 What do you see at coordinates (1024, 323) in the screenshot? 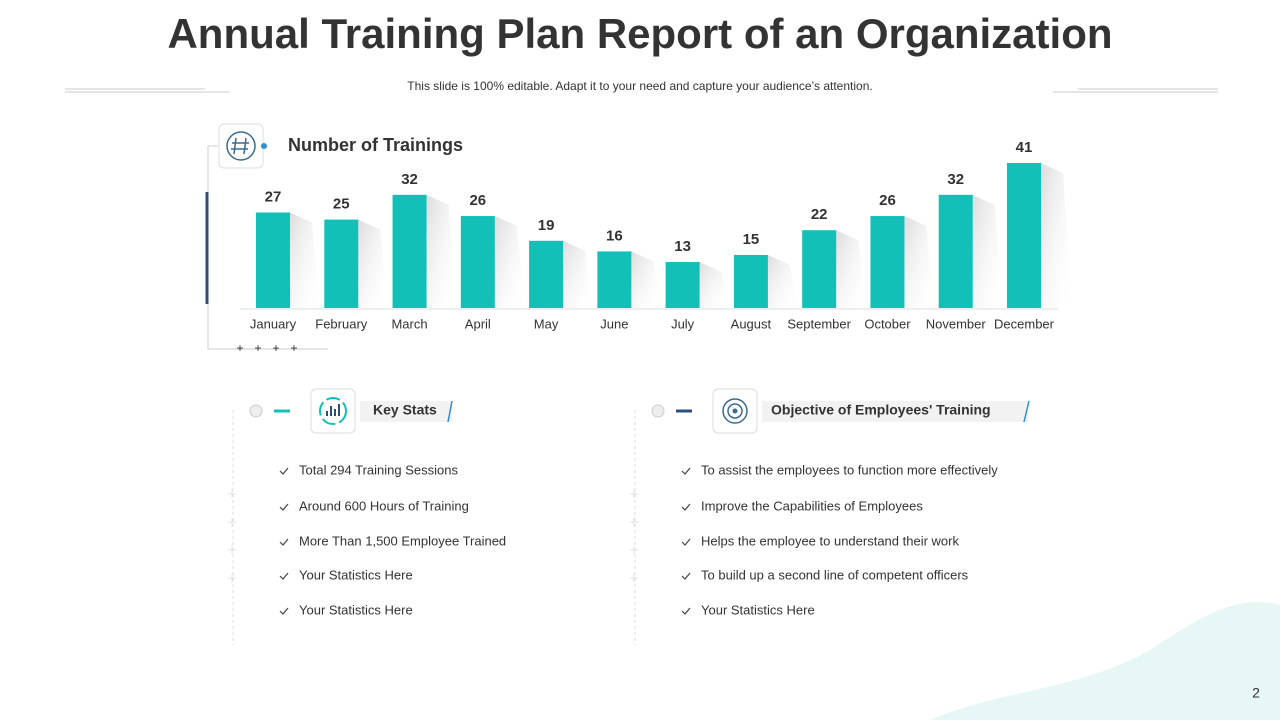
I see `x-tick-label: December` at bounding box center [1024, 323].